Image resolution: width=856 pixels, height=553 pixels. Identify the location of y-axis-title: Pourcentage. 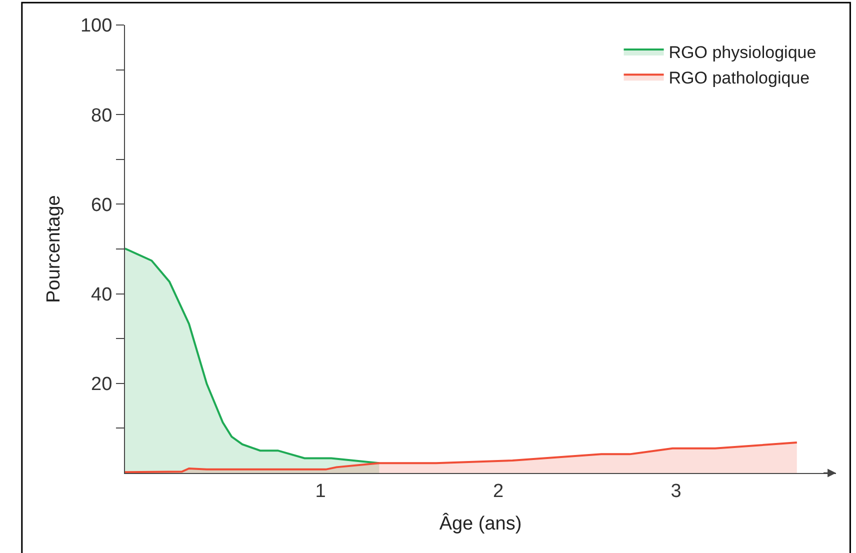
(53, 249).